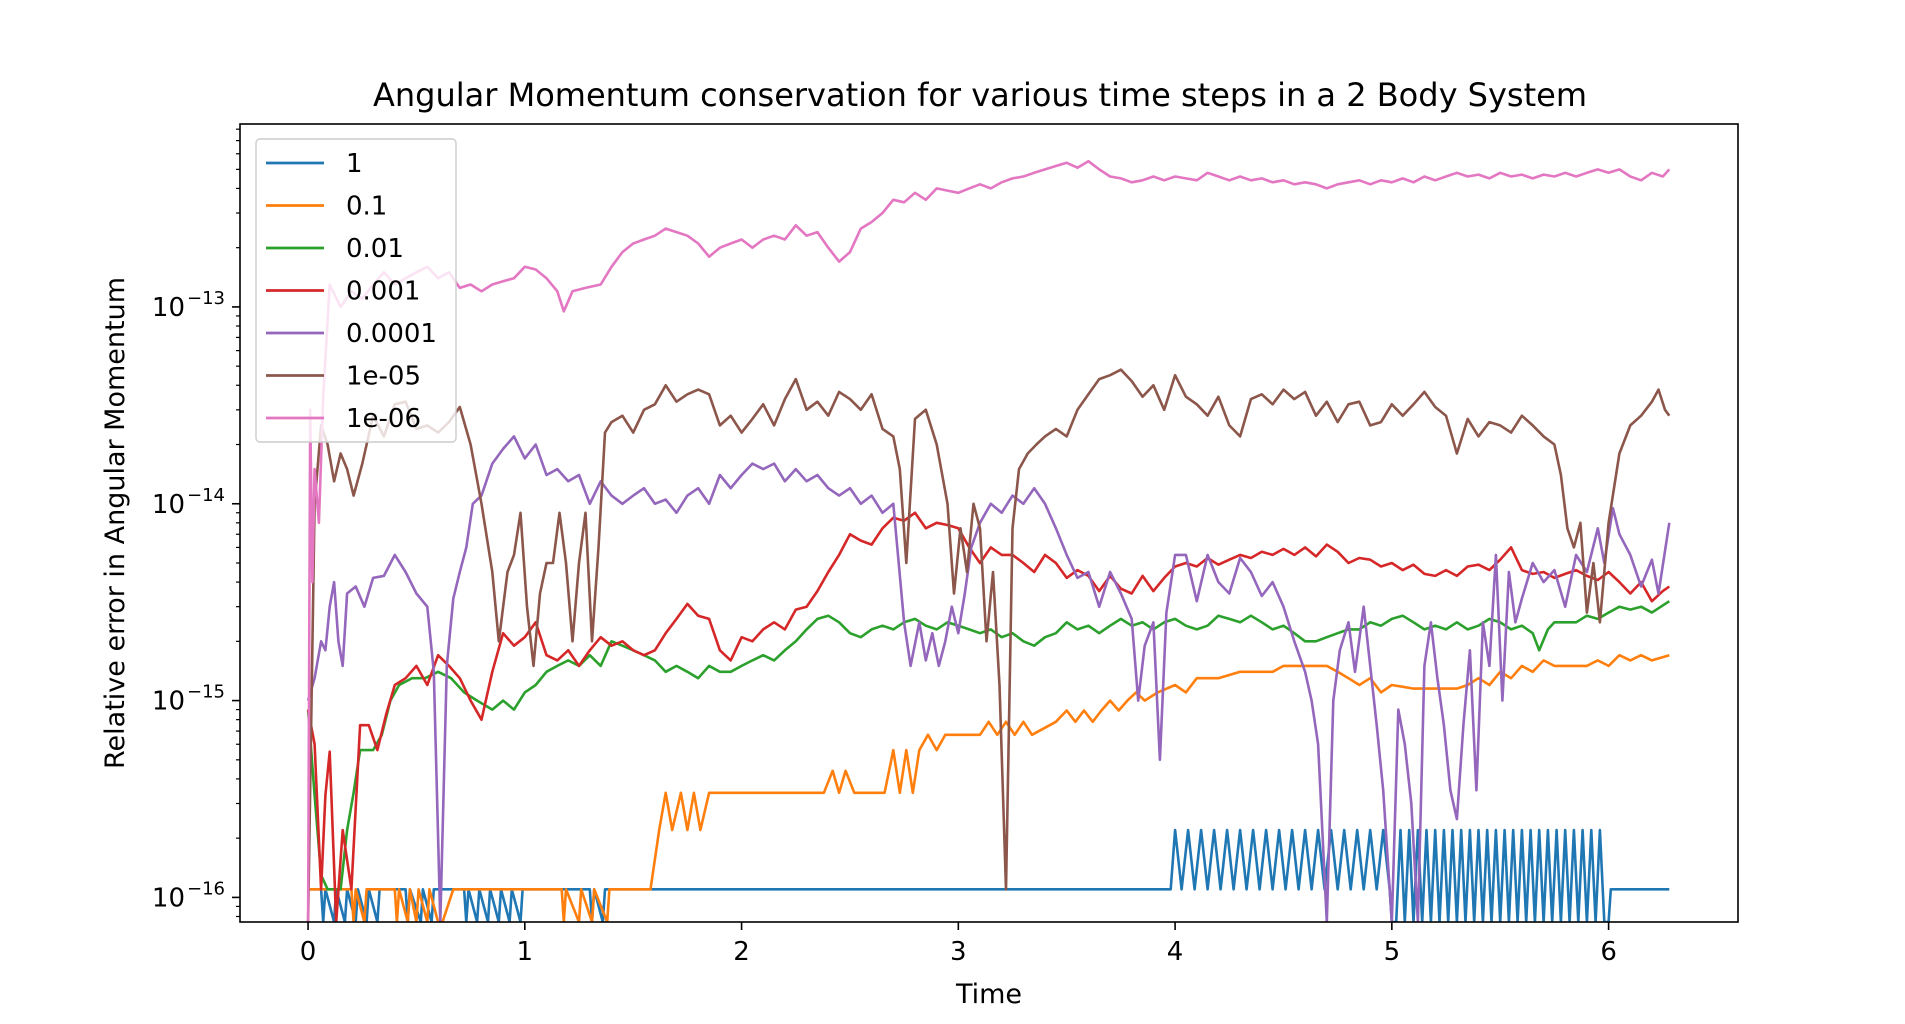 Image resolution: width=1905 pixels, height=1024 pixels. What do you see at coordinates (958, 952) in the screenshot?
I see `x-tick-label: 3` at bounding box center [958, 952].